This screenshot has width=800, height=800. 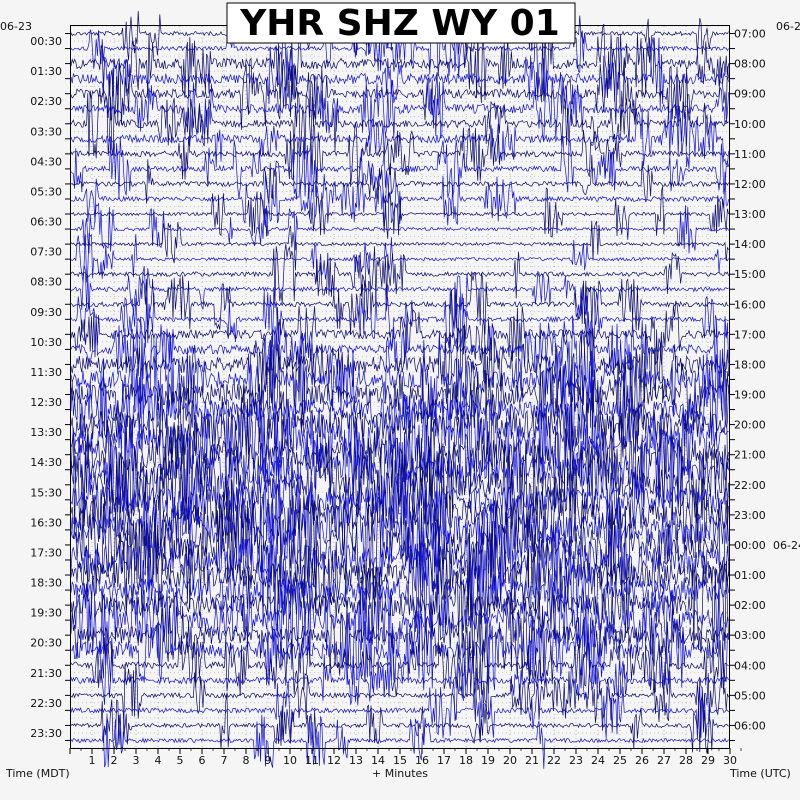 I want to click on x-tick-label: 7, so click(x=224, y=760).